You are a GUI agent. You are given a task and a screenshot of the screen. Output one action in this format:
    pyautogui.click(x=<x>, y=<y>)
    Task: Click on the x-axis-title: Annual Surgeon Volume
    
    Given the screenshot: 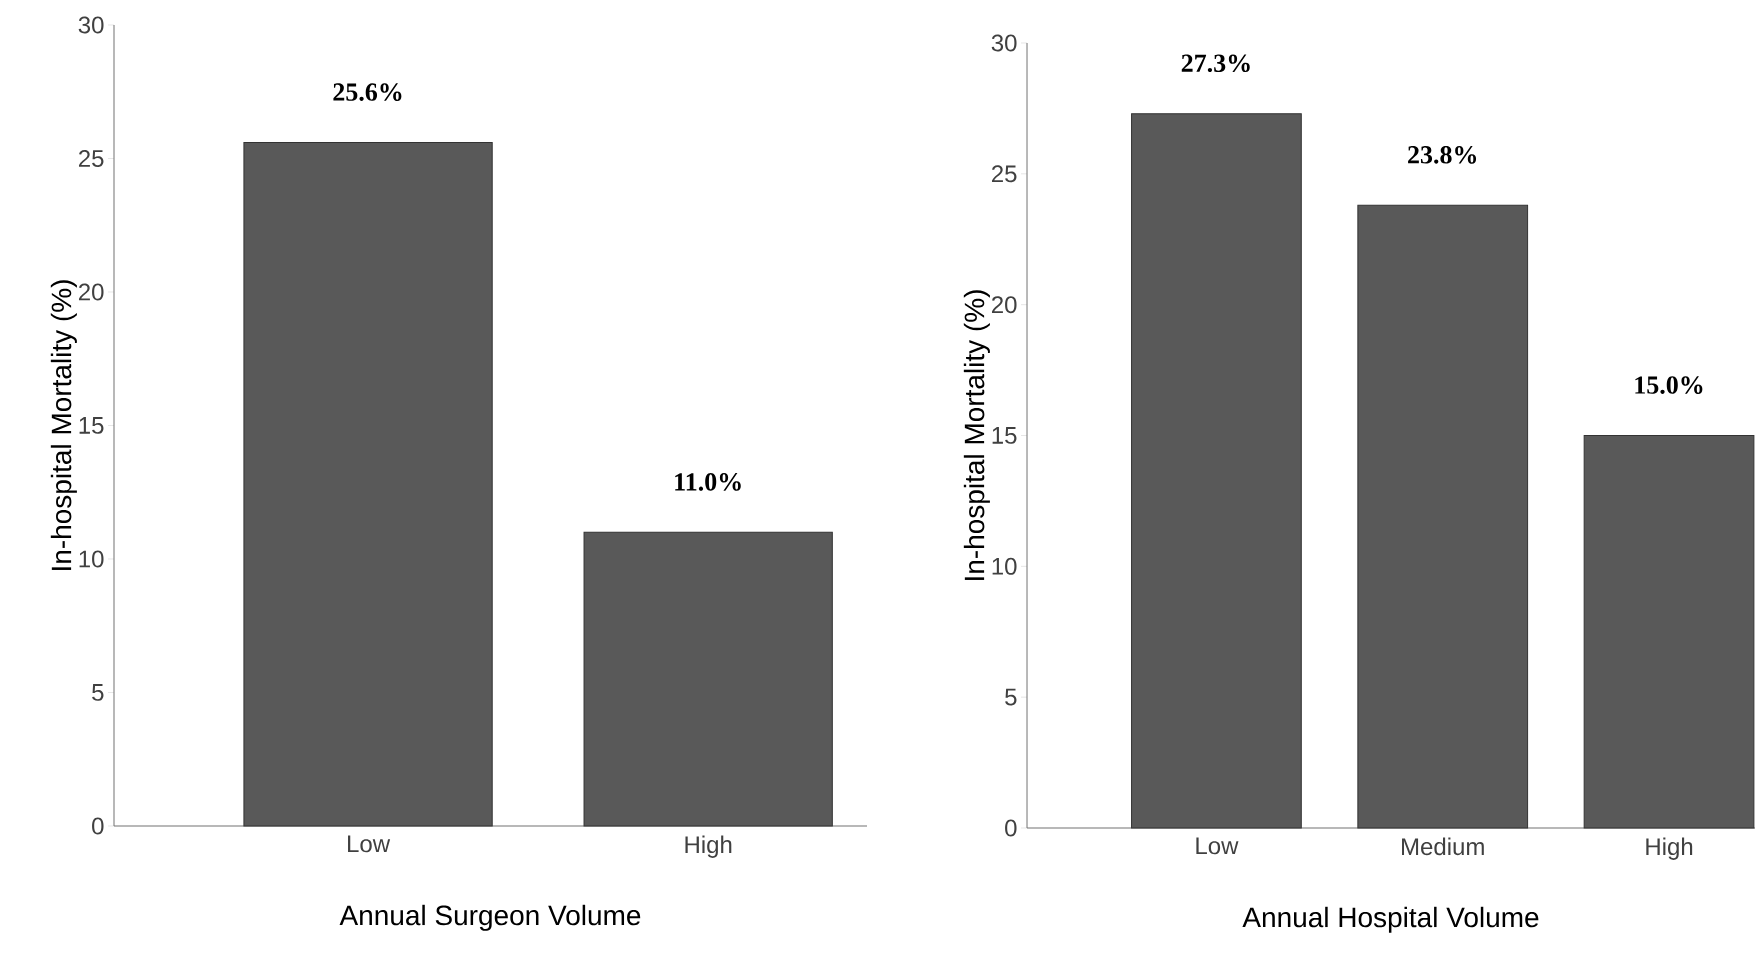 What is the action you would take?
    pyautogui.click(x=490, y=917)
    